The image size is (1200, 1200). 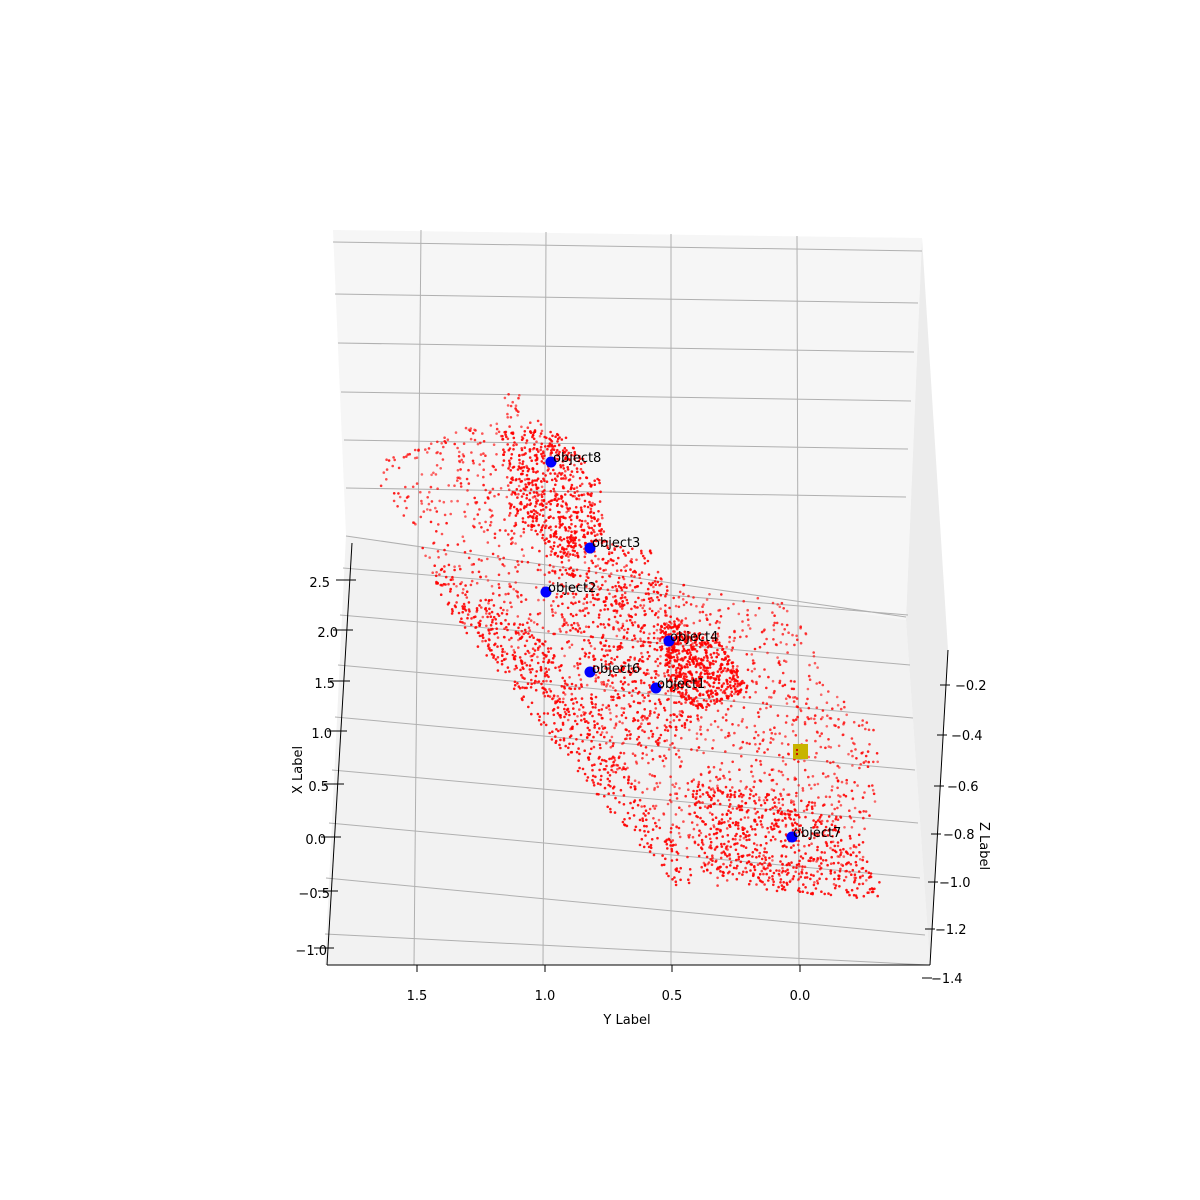 I want to click on yellow-square-marker, so click(x=800, y=751).